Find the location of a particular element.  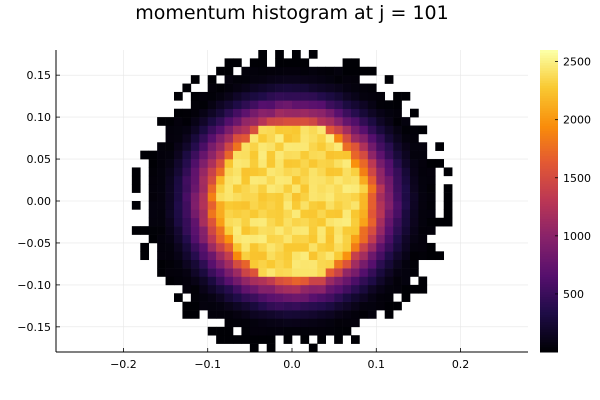

x-tick-label: 0.2 is located at coordinates (461, 364).